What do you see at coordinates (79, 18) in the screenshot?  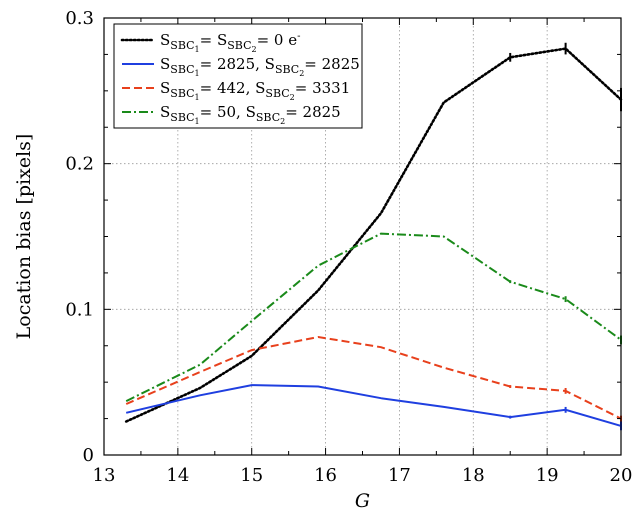 I see `y-tick-label: 0.3` at bounding box center [79, 18].